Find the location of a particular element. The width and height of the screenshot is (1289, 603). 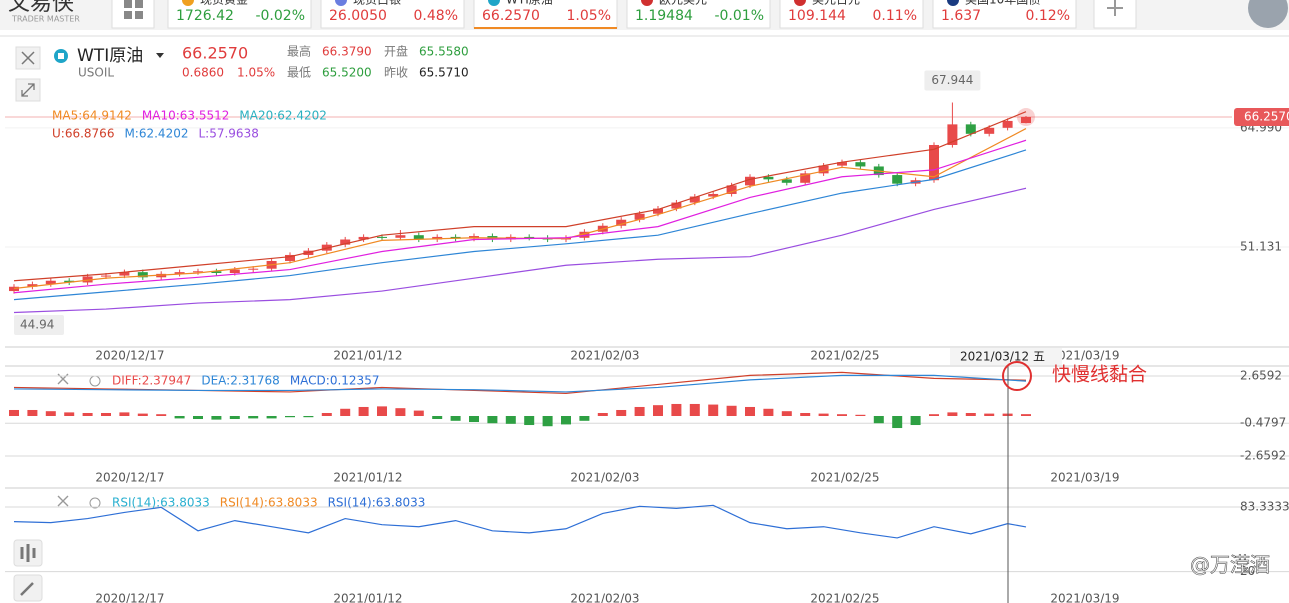

stat-label: 最高 is located at coordinates (299, 51).